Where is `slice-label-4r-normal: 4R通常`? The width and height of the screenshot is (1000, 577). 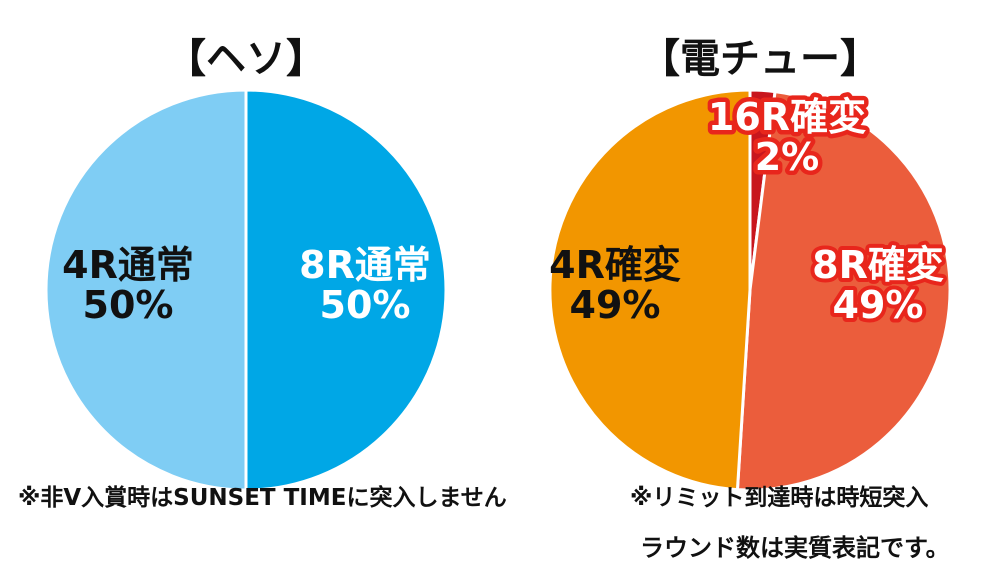 slice-label-4r-normal: 4R通常 is located at coordinates (128, 265).